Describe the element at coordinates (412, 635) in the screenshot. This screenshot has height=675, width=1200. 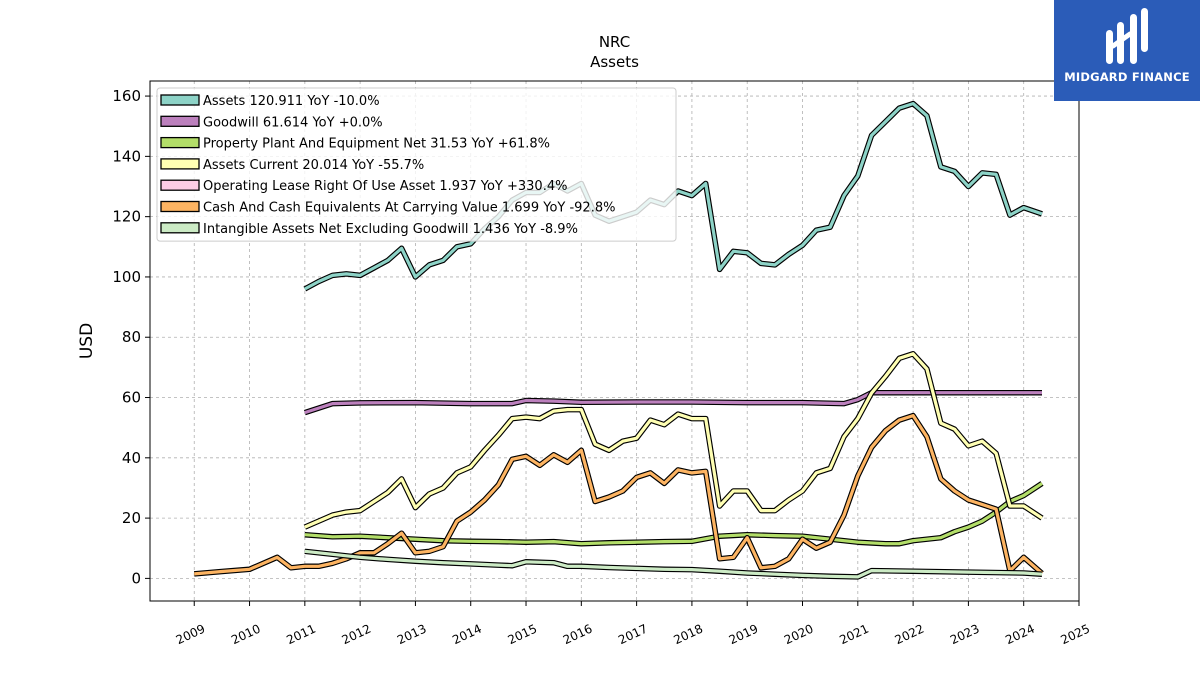
I see `x-tick-label: 2013` at that location.